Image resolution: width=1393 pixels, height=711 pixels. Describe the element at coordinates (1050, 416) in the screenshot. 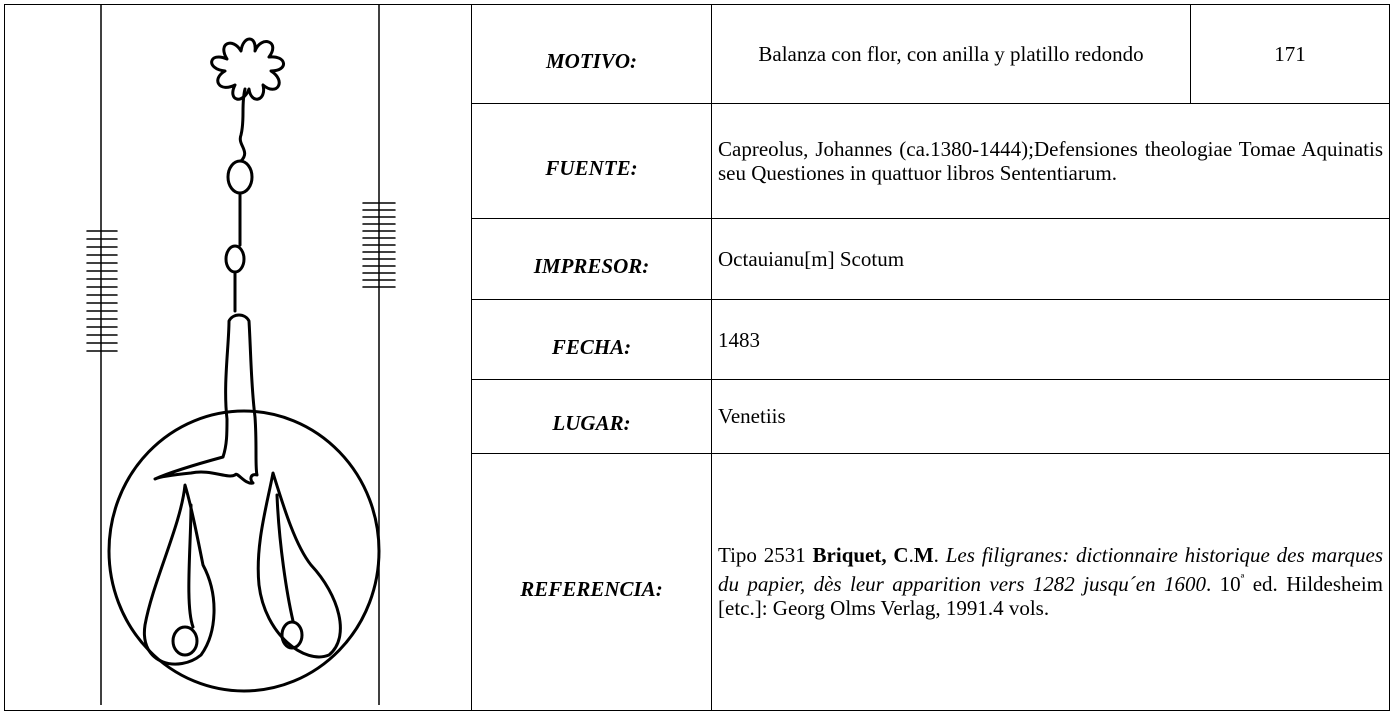

I see `field-value: Venetiis` at that location.